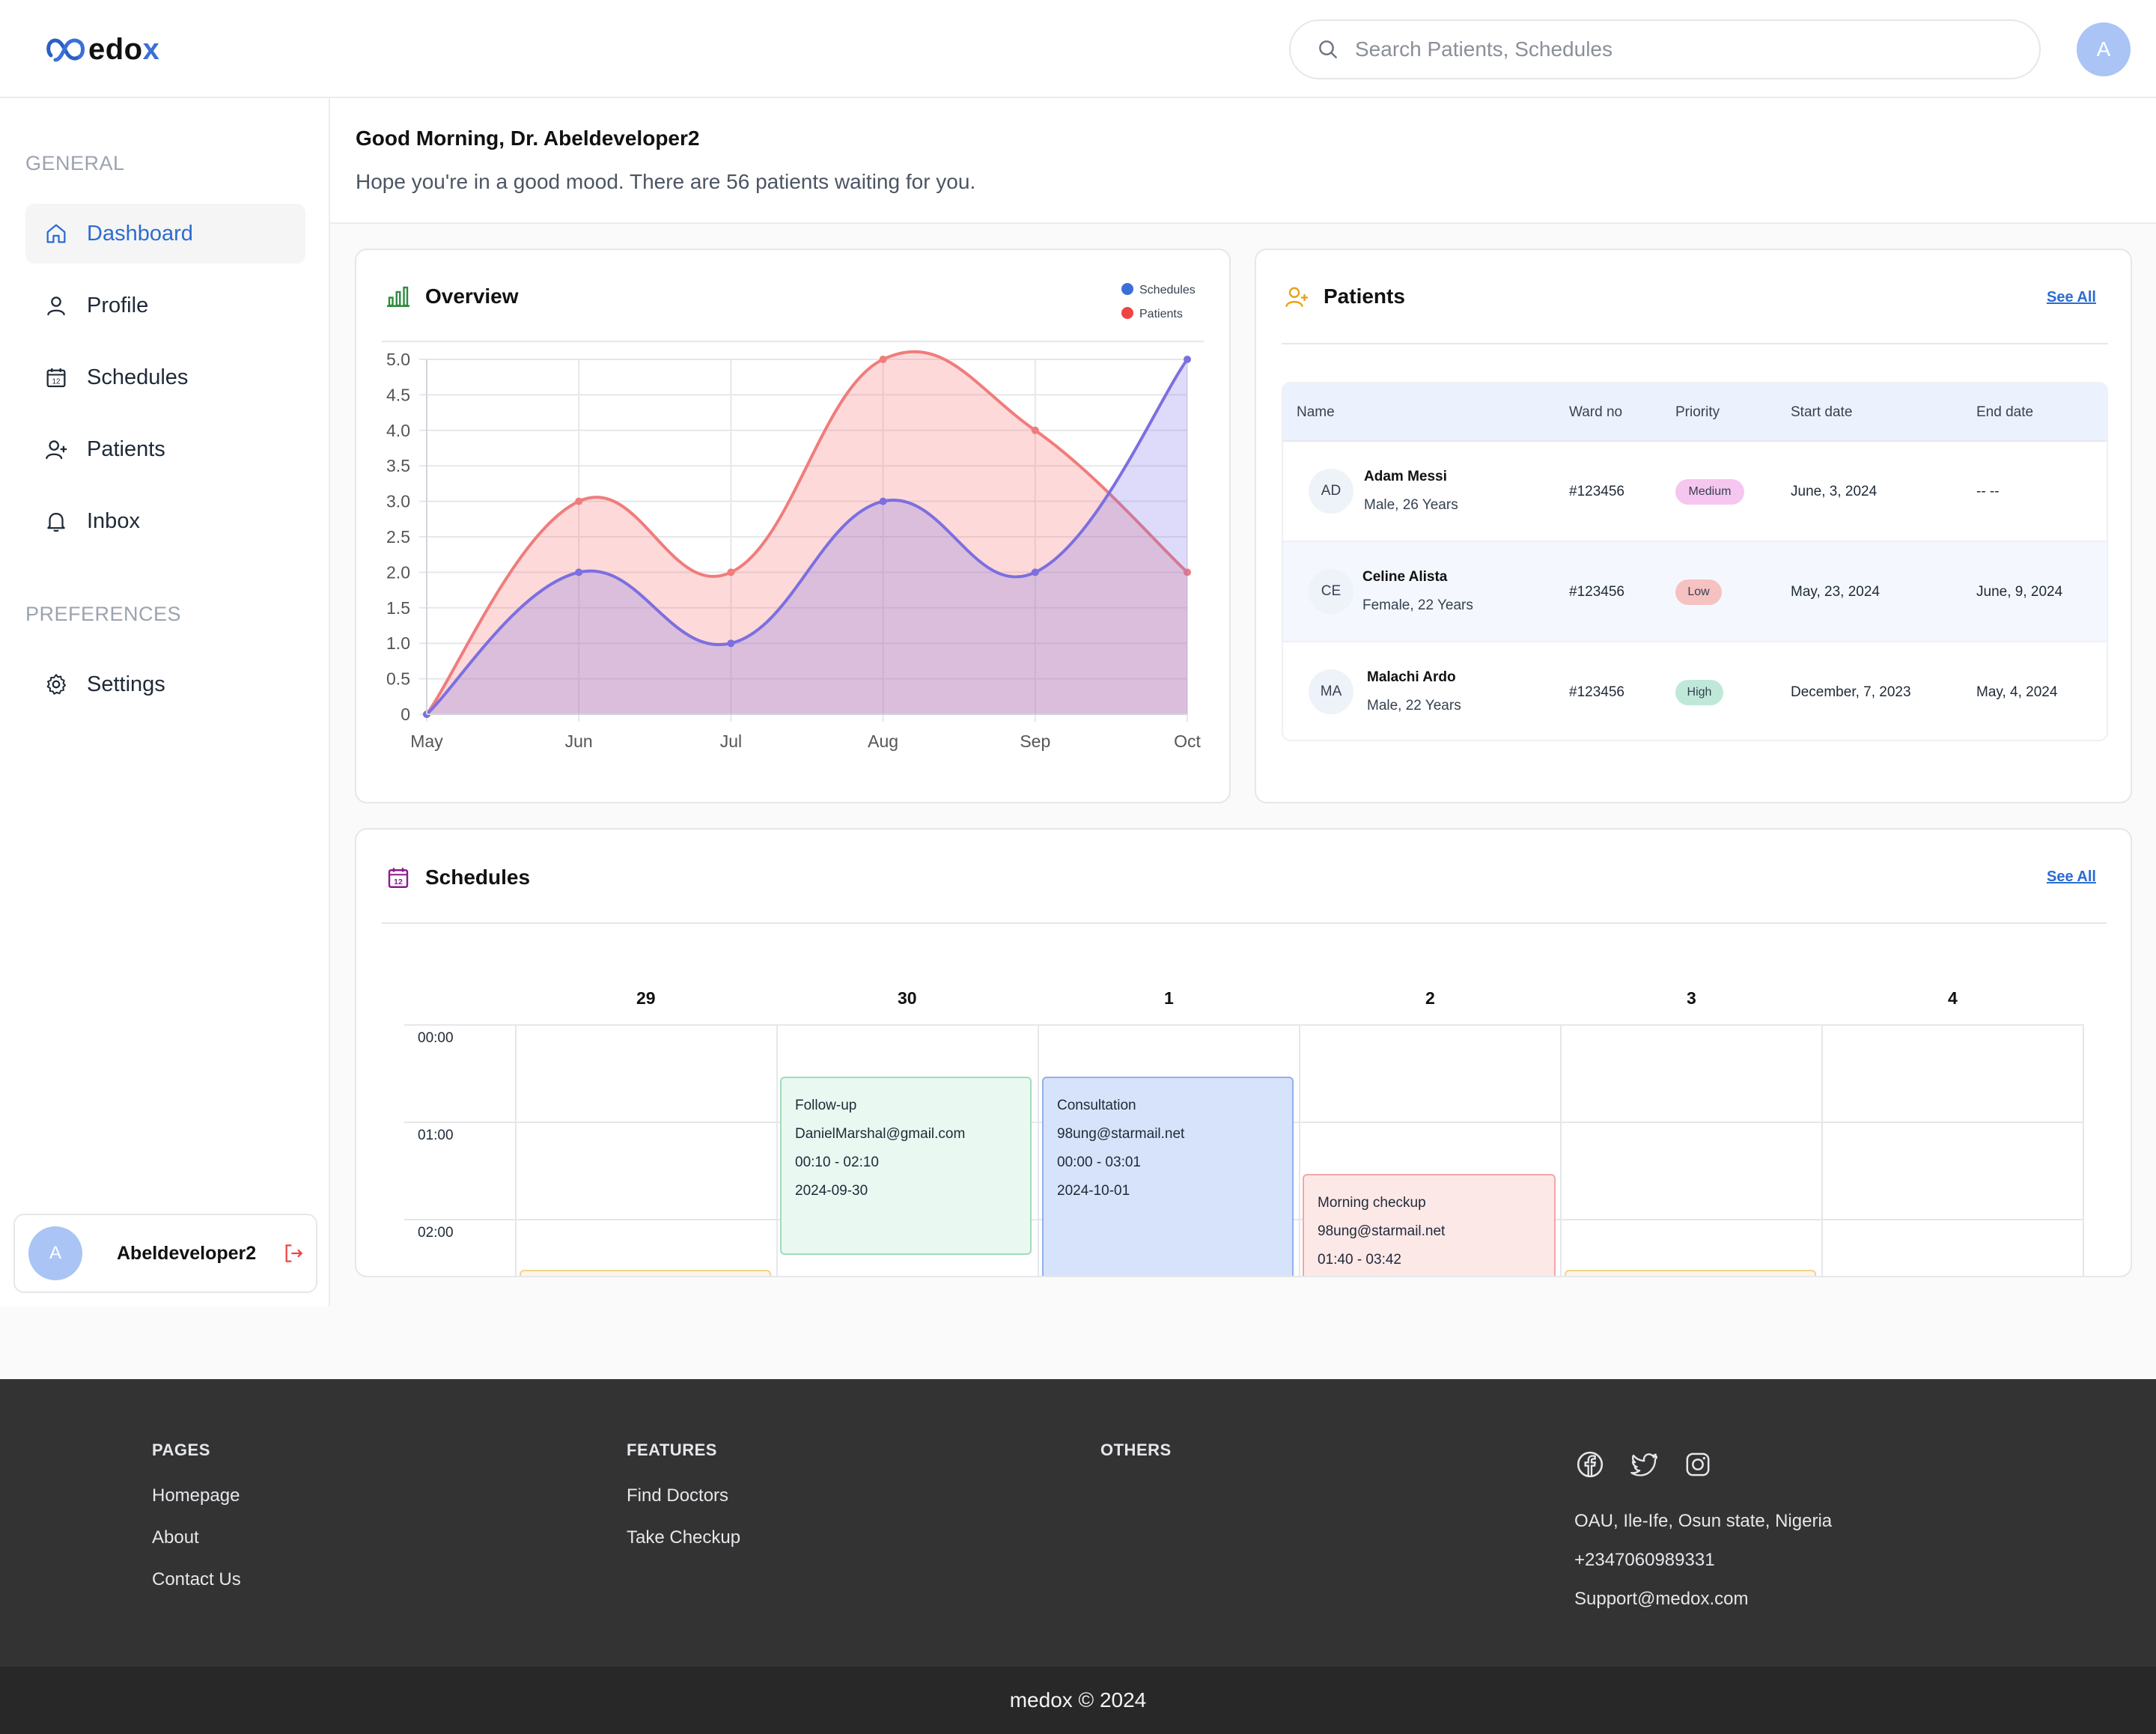 Image resolution: width=2156 pixels, height=1734 pixels. What do you see at coordinates (196, 1495) in the screenshot?
I see `footer-link-homepage: Homepage` at bounding box center [196, 1495].